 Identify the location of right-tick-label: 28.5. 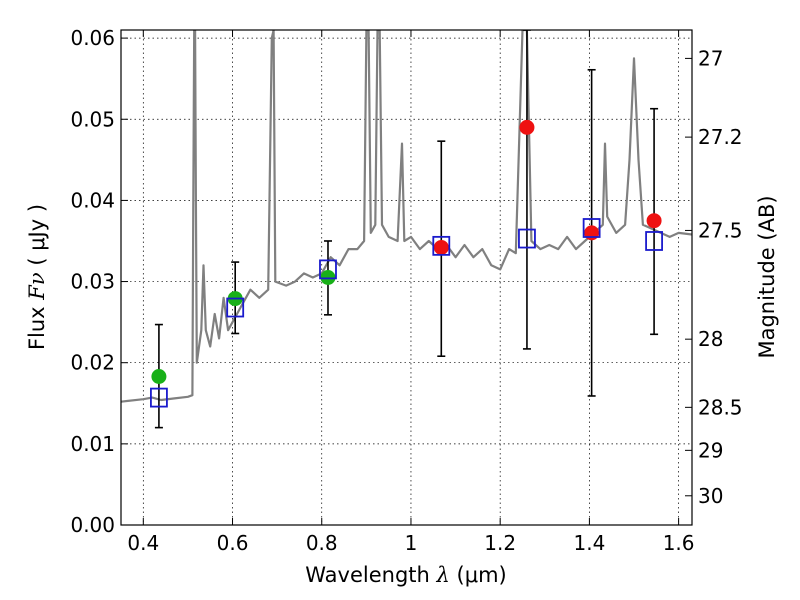
(720, 407).